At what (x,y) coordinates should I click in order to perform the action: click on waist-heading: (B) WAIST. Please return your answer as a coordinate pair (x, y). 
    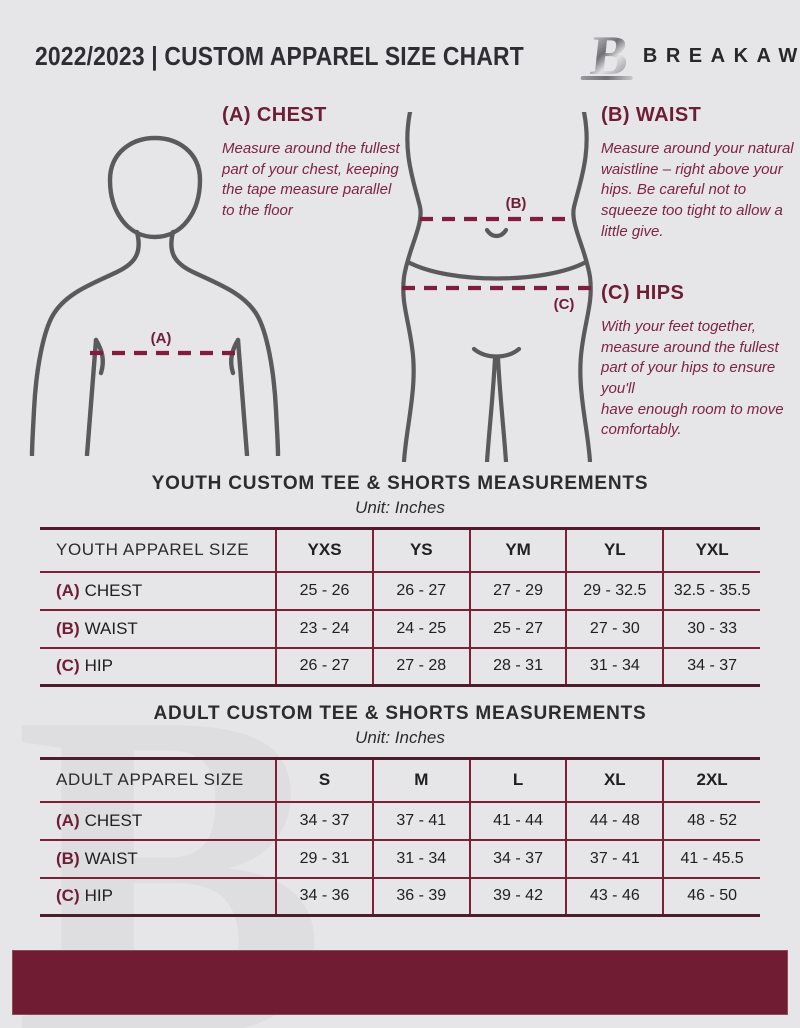
    Looking at the image, I should click on (651, 115).